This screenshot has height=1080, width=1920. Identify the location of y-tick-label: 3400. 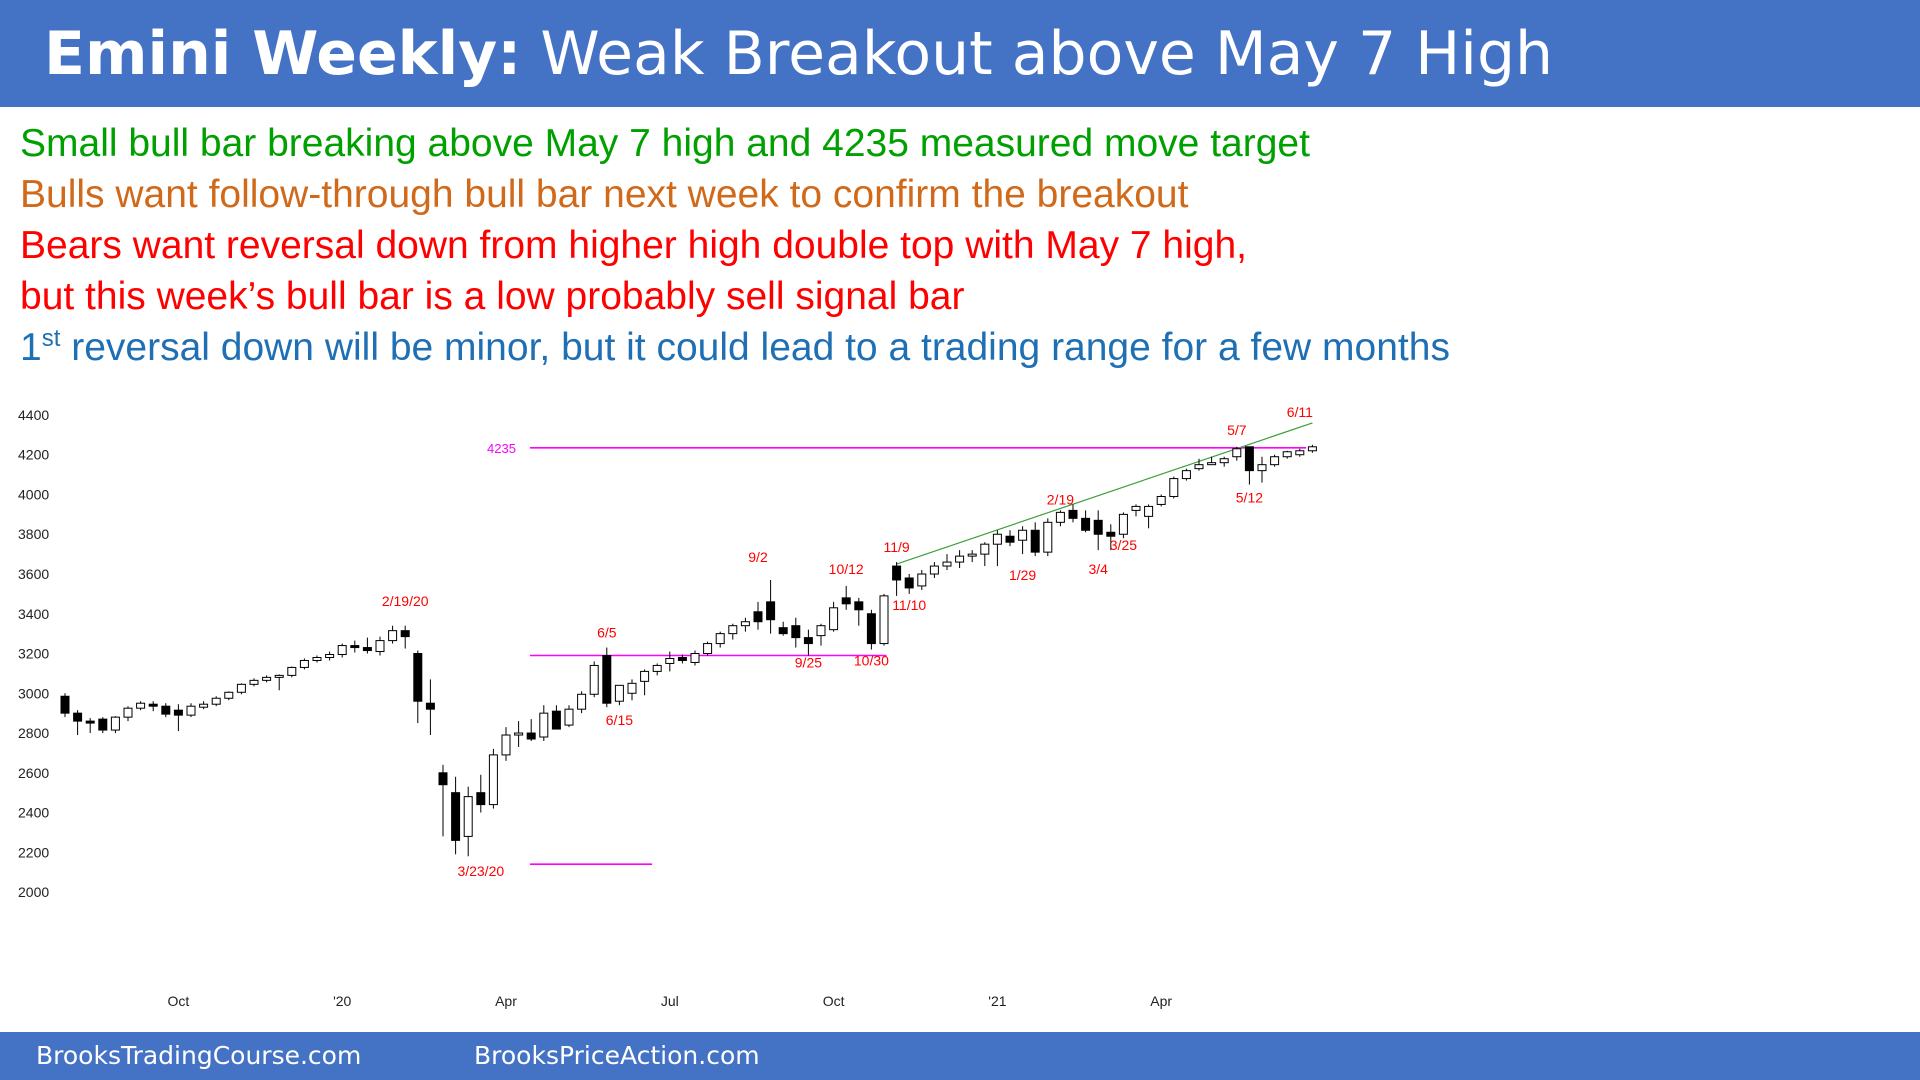
(33, 614).